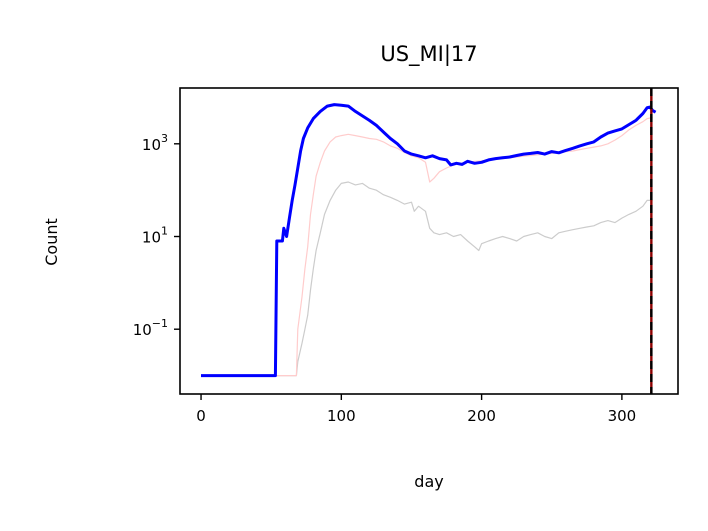 The image size is (708, 531). What do you see at coordinates (428, 54) in the screenshot?
I see `chart-title: US_MI|17` at bounding box center [428, 54].